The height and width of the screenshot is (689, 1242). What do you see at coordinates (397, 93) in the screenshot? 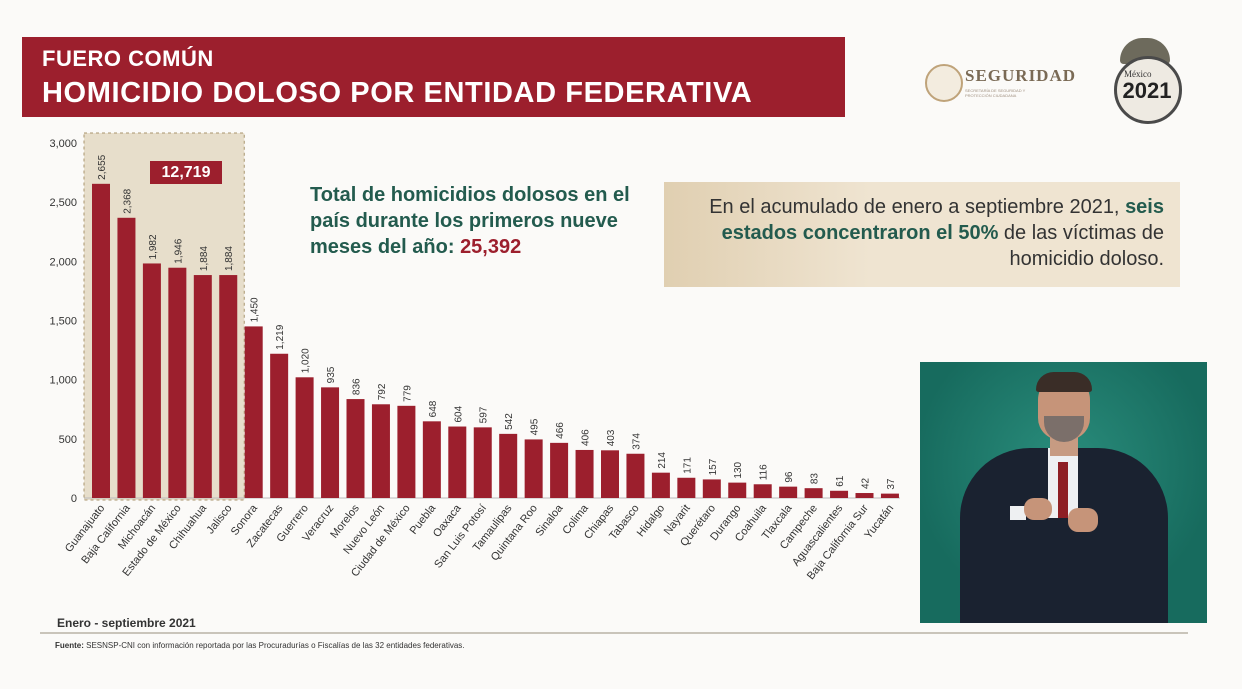
I see `title-line-2: HOMICIDIO DOLOSO POR ENTIDAD FEDERATIVA` at bounding box center [397, 93].